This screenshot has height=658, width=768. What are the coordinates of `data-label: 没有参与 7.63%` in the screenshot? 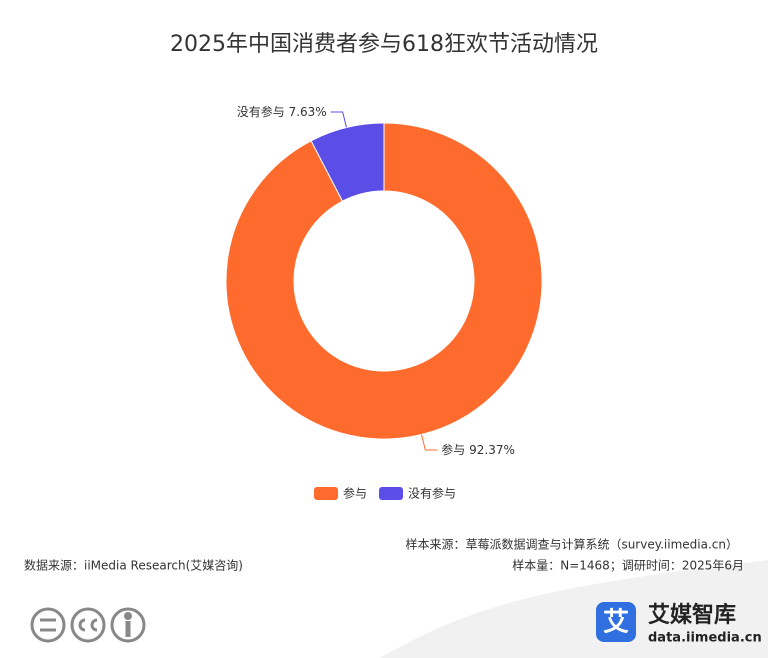 It's located at (282, 110).